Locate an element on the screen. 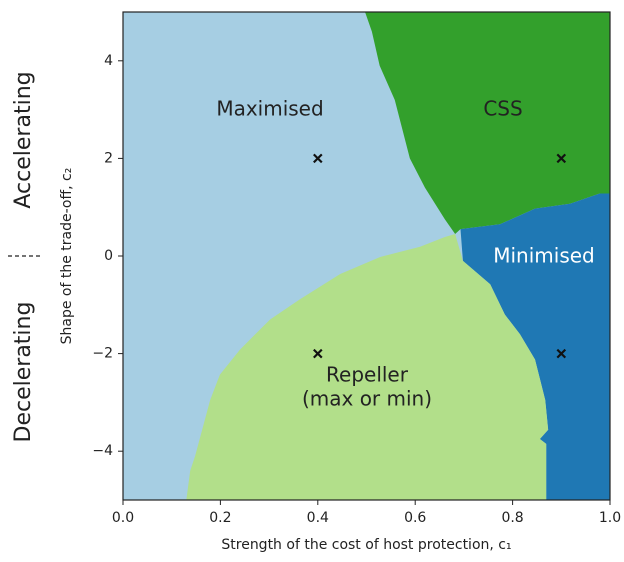 The width and height of the screenshot is (624, 562). x-tick-label: 0.2 is located at coordinates (220, 518).